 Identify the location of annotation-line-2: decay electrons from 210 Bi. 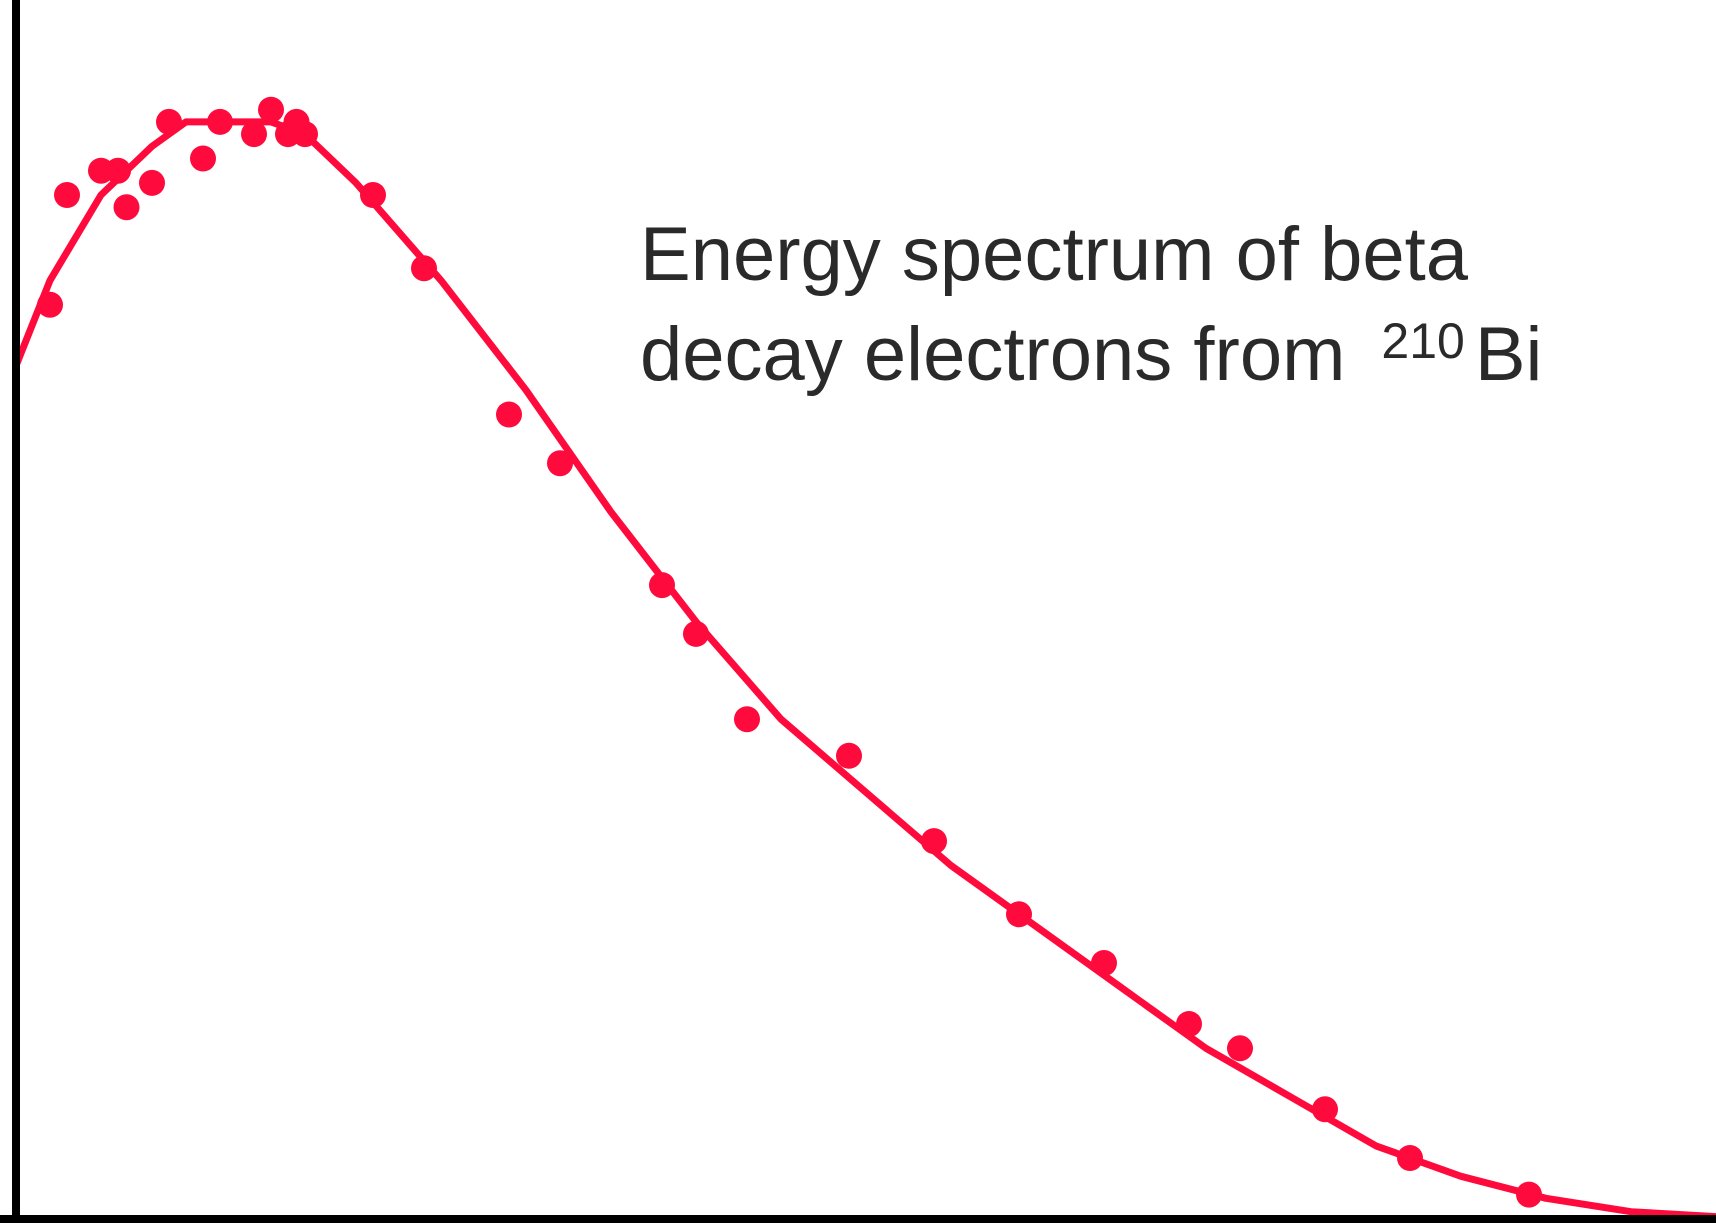
(1091, 355).